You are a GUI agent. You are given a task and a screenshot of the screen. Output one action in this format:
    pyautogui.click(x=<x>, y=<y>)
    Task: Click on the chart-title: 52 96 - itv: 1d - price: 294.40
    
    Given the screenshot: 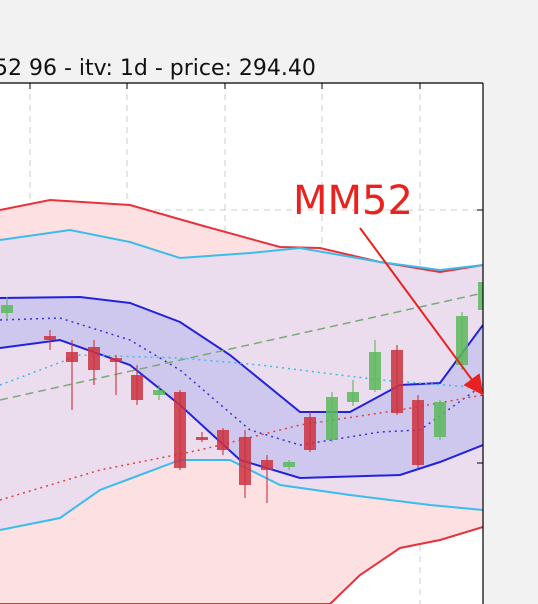 What is the action you would take?
    pyautogui.click(x=158, y=68)
    